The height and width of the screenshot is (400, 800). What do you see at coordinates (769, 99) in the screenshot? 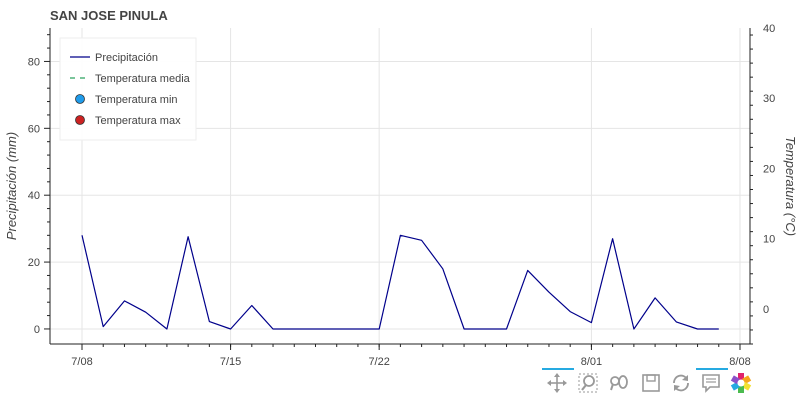
I see `y2-tick-label: 30` at bounding box center [769, 99].